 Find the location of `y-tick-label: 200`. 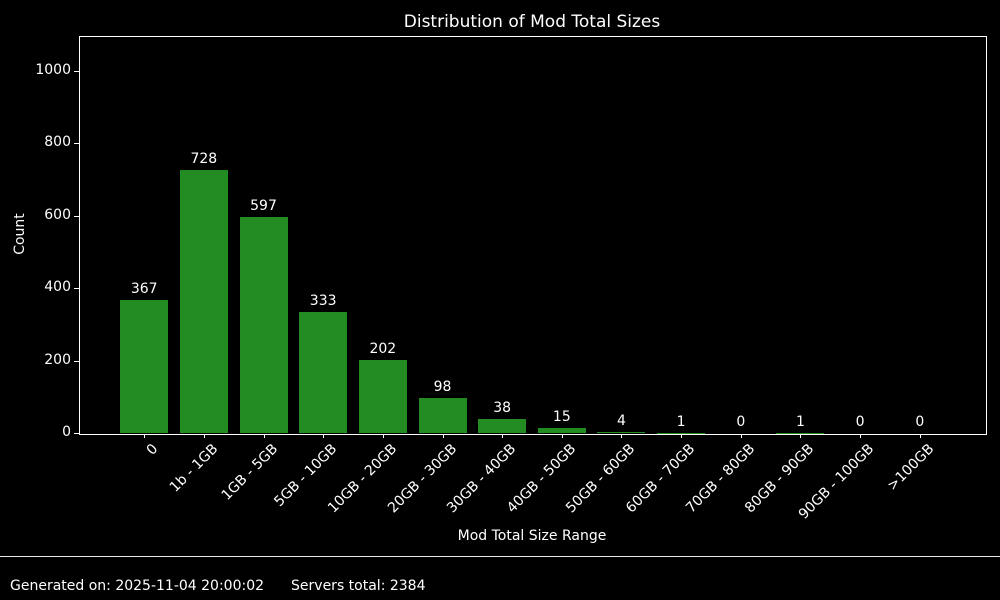

y-tick-label: 200 is located at coordinates (57, 359).